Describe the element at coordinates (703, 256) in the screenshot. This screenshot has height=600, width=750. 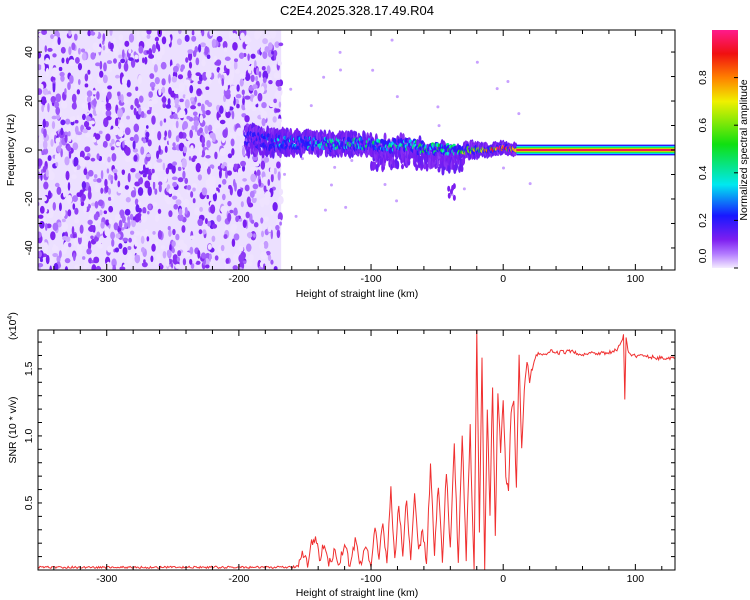
I see `colorbar-tick-label: 0.0` at that location.